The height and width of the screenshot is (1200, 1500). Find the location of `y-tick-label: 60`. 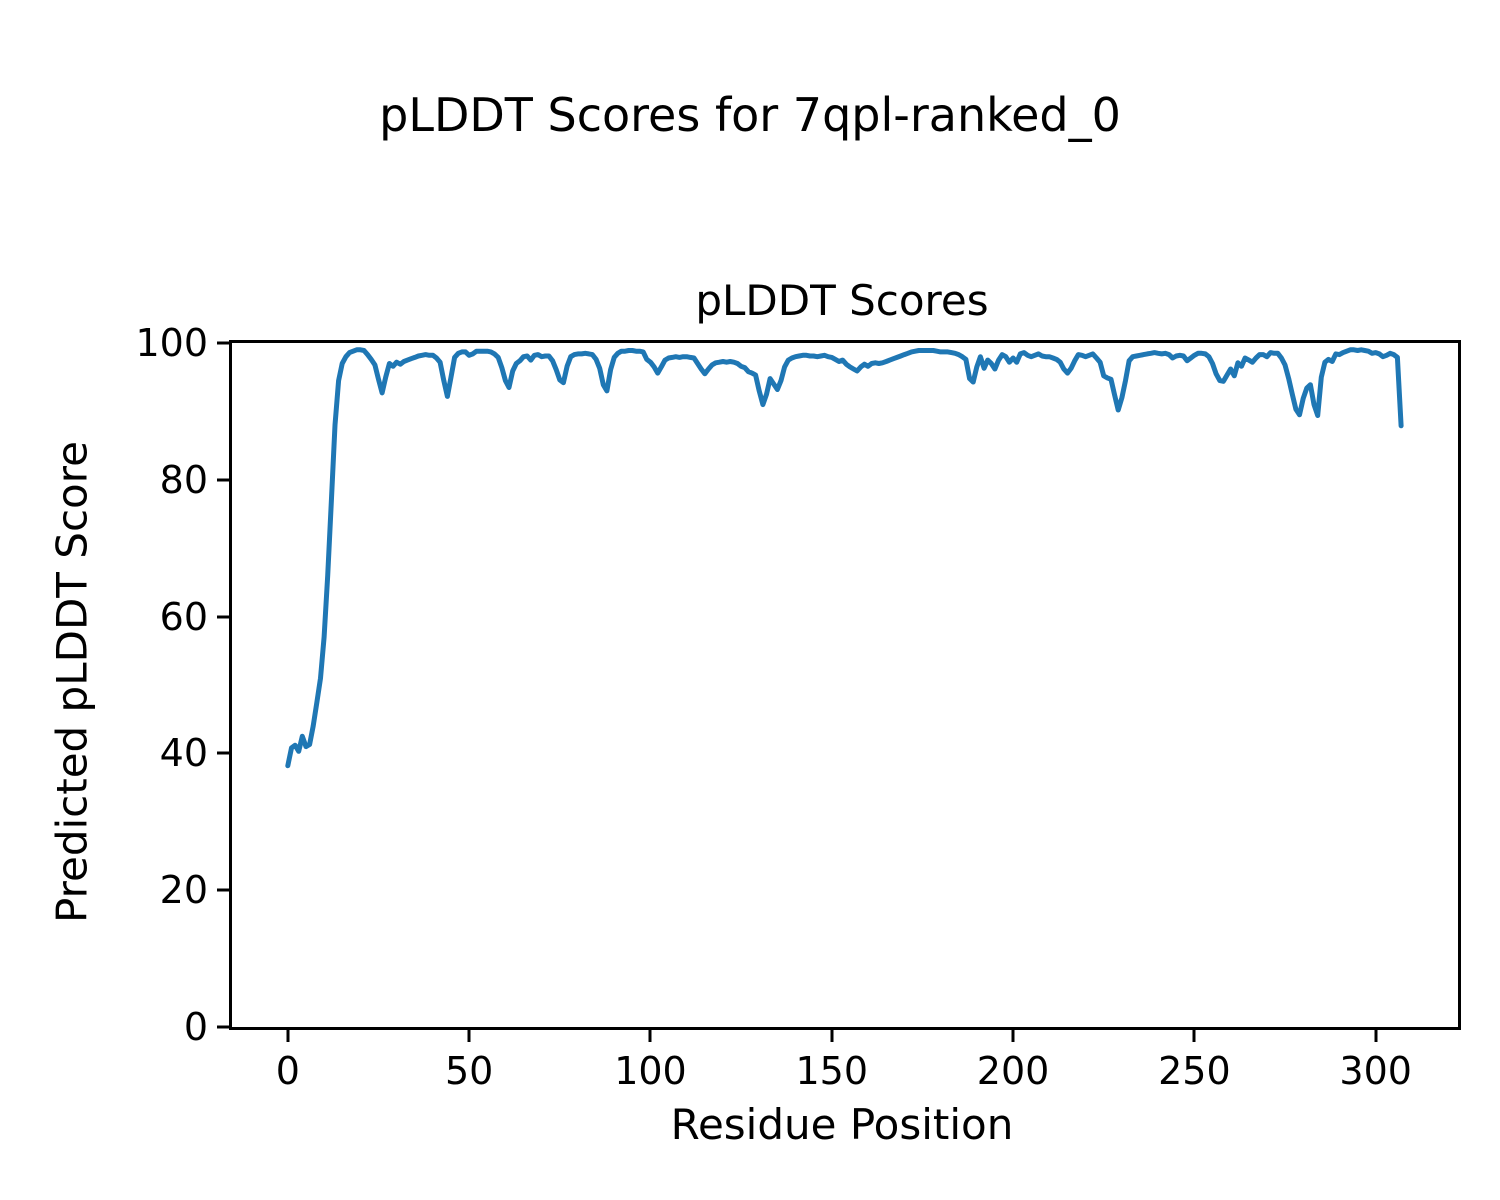

y-tick-label: 60 is located at coordinates (183, 616).